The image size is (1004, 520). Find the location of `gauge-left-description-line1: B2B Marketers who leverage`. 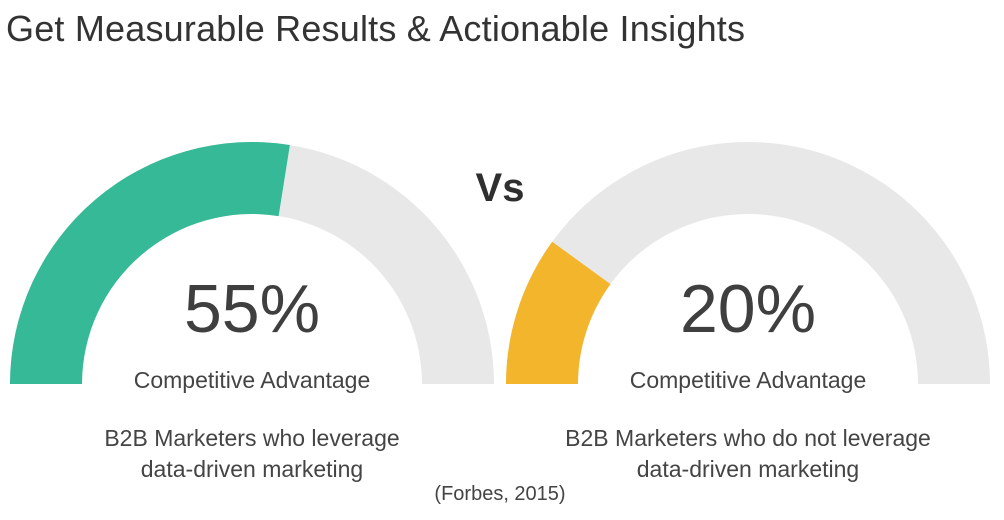

gauge-left-description-line1: B2B Marketers who leverage is located at coordinates (251, 438).